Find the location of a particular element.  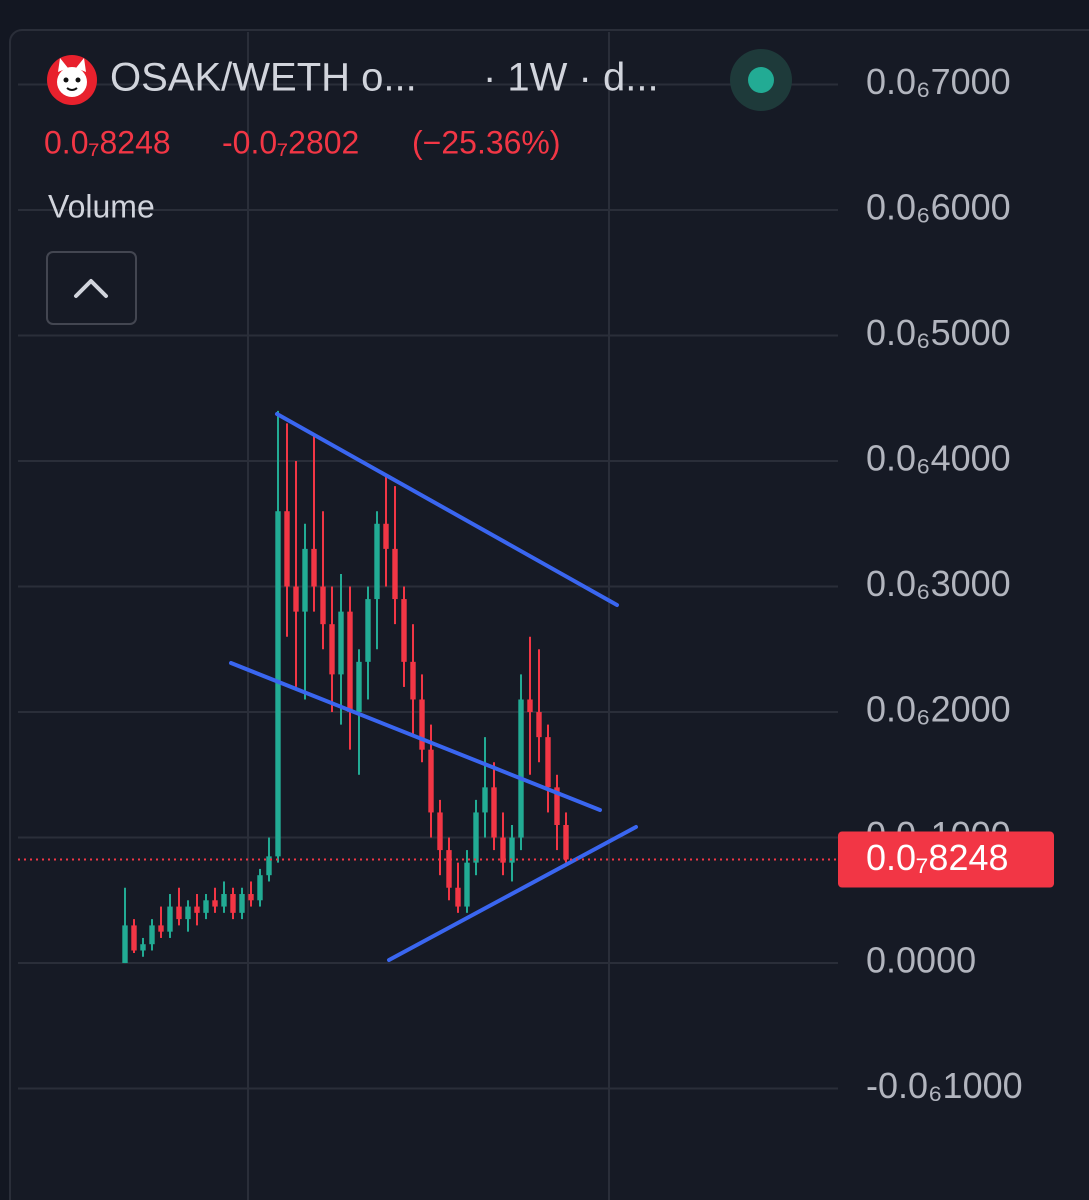

y-tick-label: 0.0₆4000 is located at coordinates (938, 458).